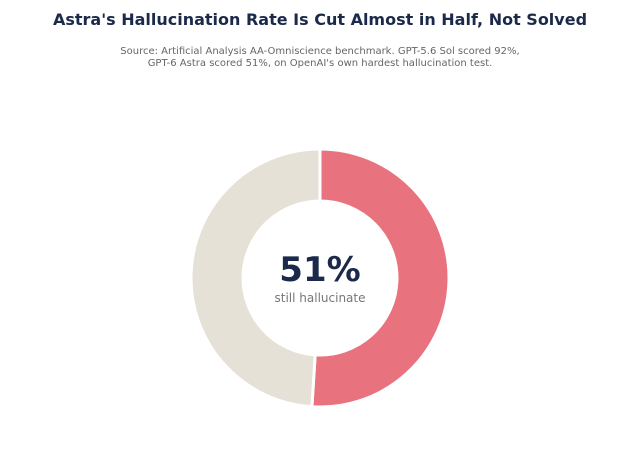 Image resolution: width=640 pixels, height=461 pixels. Describe the element at coordinates (320, 298) in the screenshot. I see `center-caption: still hallucinate` at that location.